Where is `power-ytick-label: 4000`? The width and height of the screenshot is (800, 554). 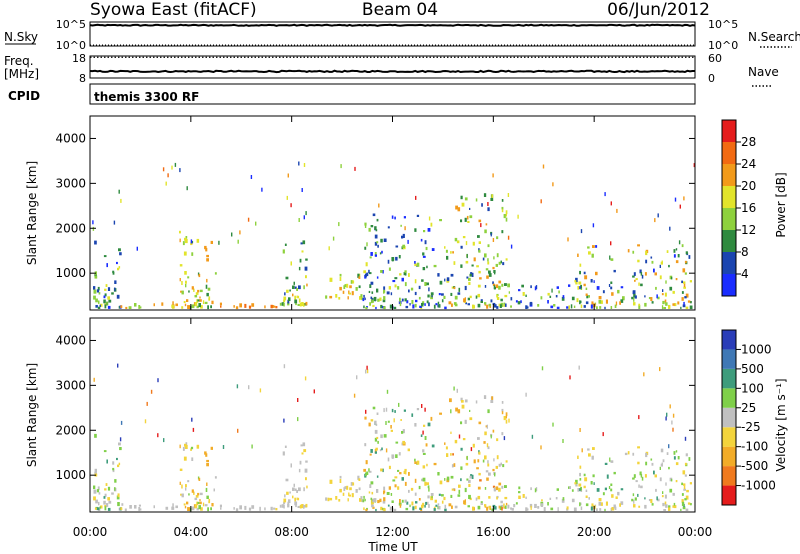 power-ytick-label: 4000 is located at coordinates (70, 138).